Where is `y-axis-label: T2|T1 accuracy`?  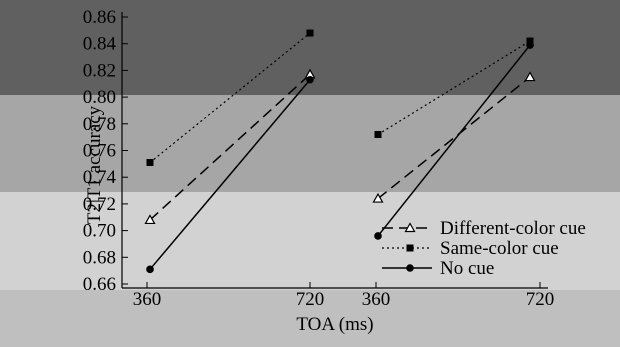
y-axis-label: T2|T1 accuracy is located at coordinates (94, 164).